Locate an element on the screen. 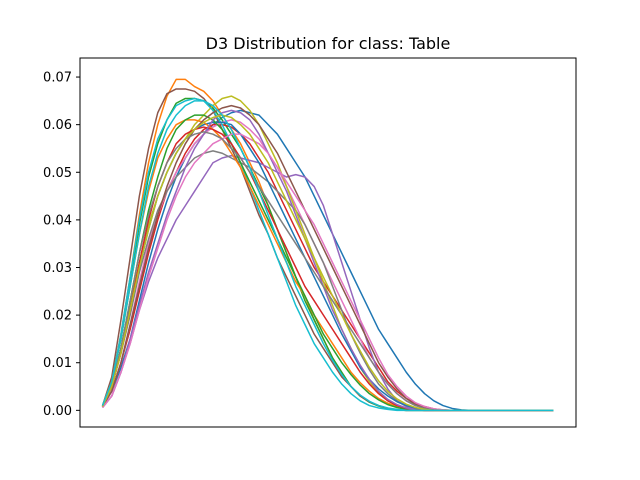 The height and width of the screenshot is (480, 640). y-tick-label: 0.06 is located at coordinates (57, 125).